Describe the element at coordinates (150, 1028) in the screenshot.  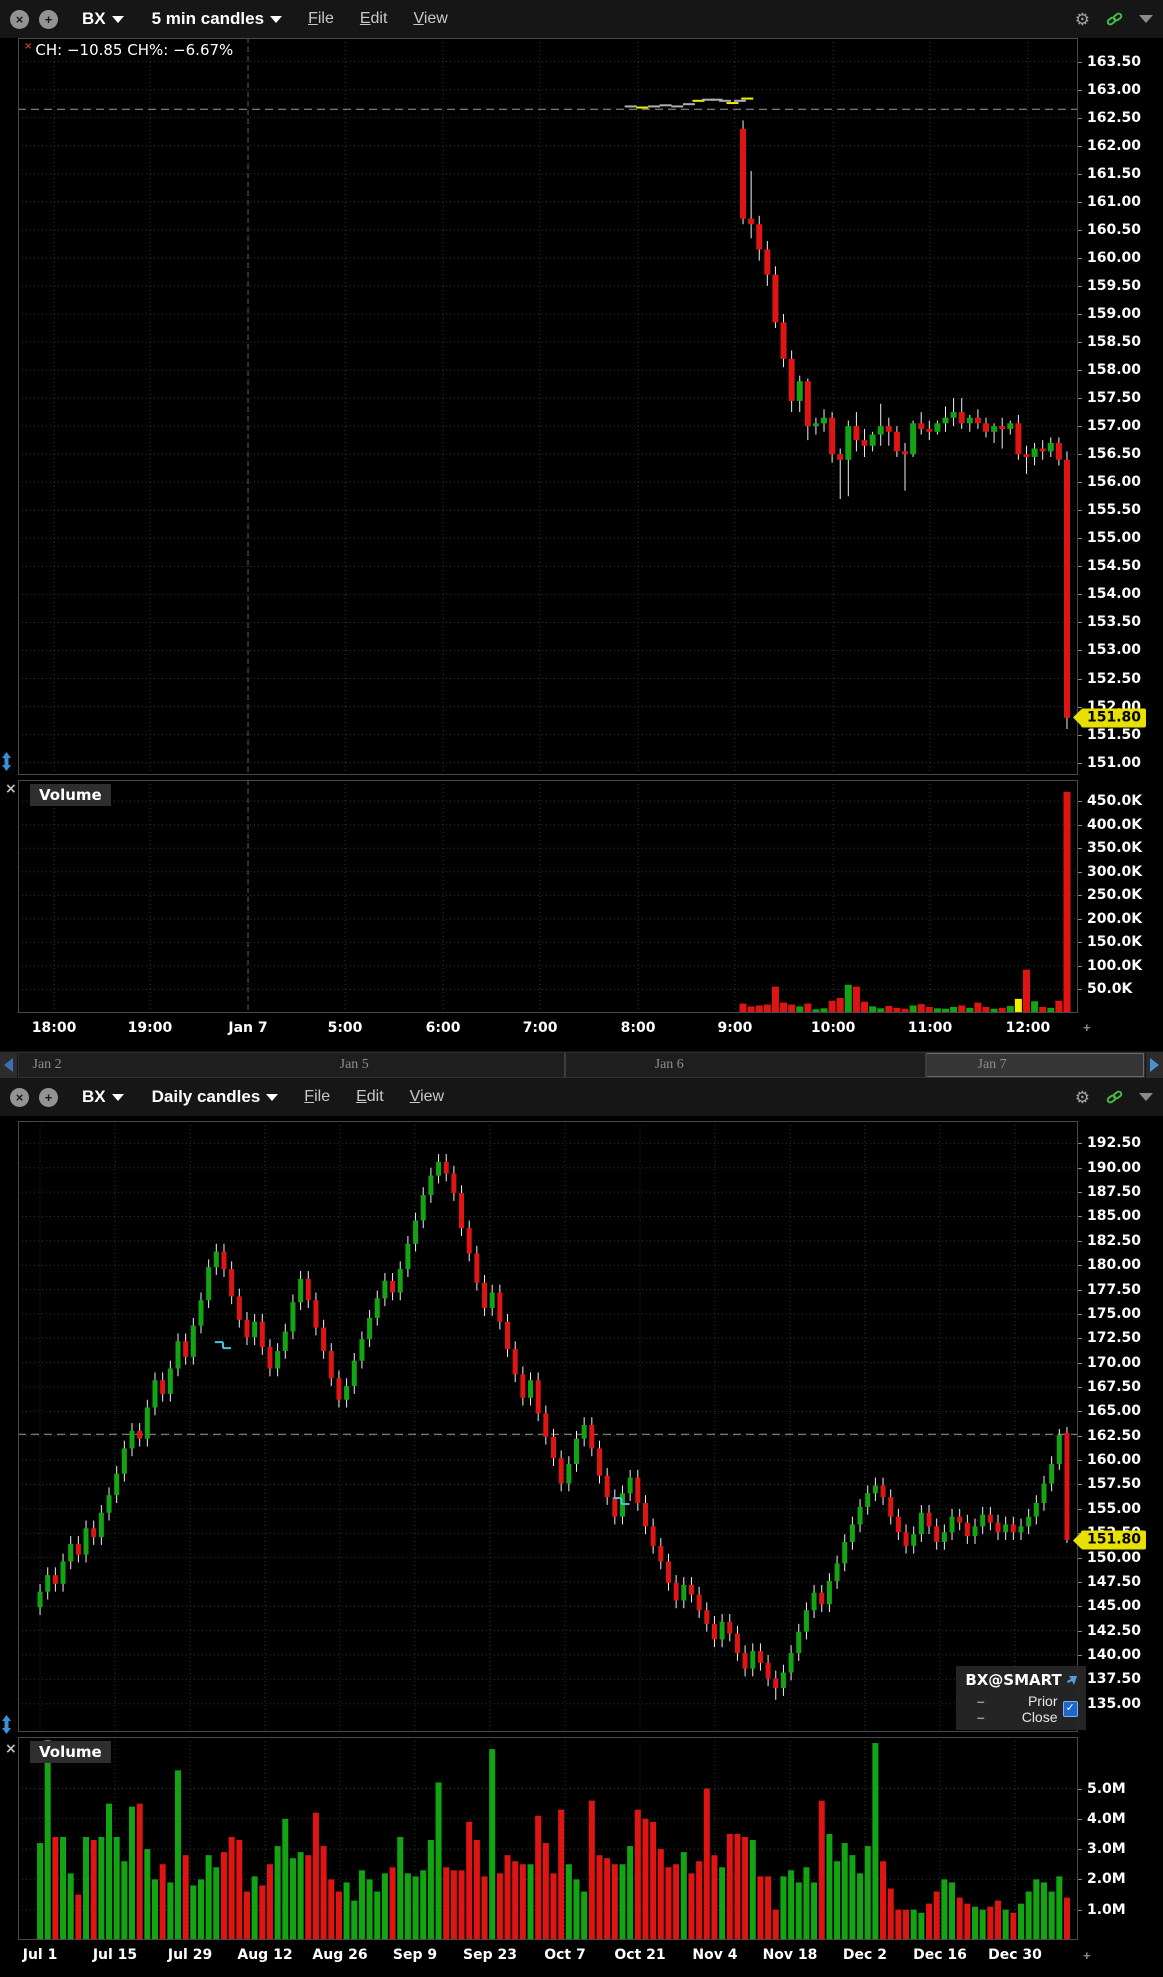
I see `time-tick-label: 19:00` at that location.